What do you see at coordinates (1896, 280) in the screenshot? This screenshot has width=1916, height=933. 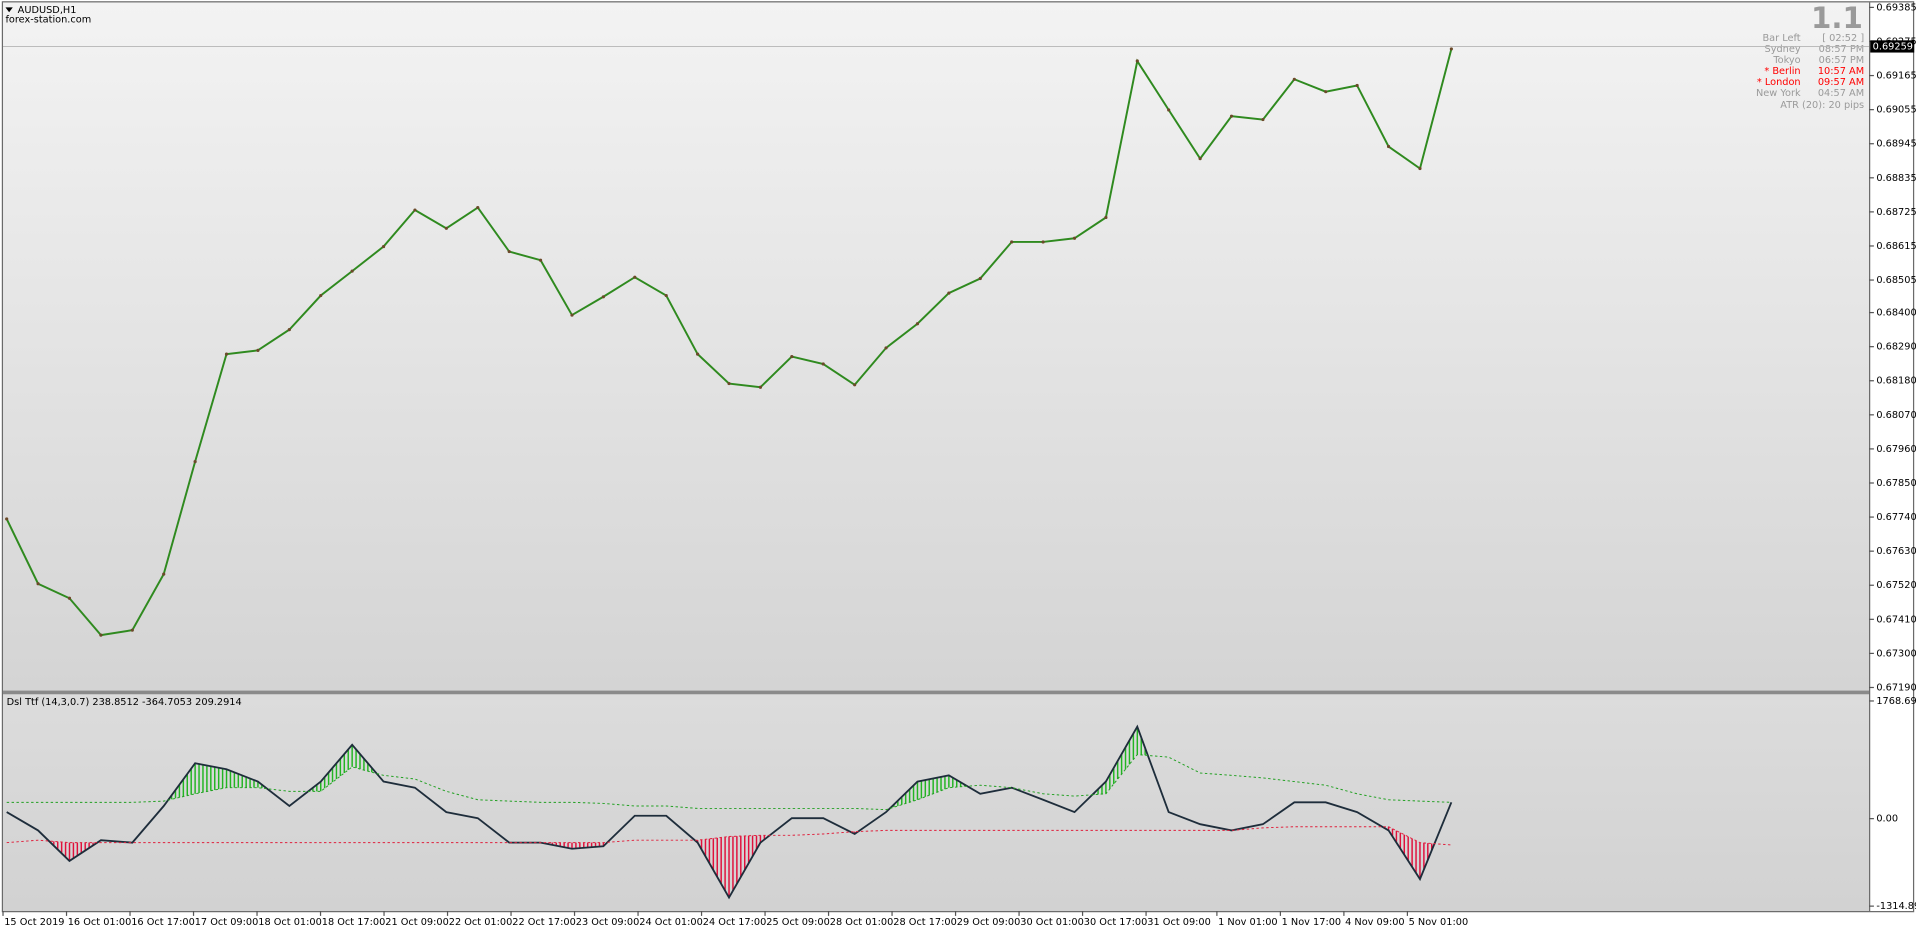 I see `price-tick-label: 0.68505` at bounding box center [1896, 280].